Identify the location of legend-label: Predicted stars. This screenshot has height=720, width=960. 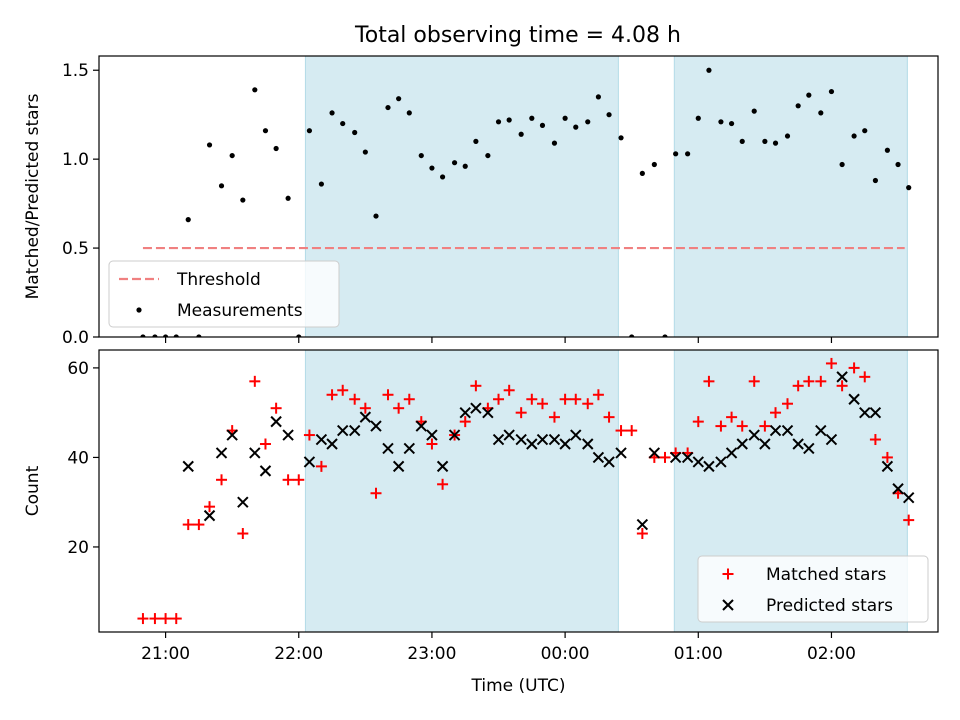
(829, 606).